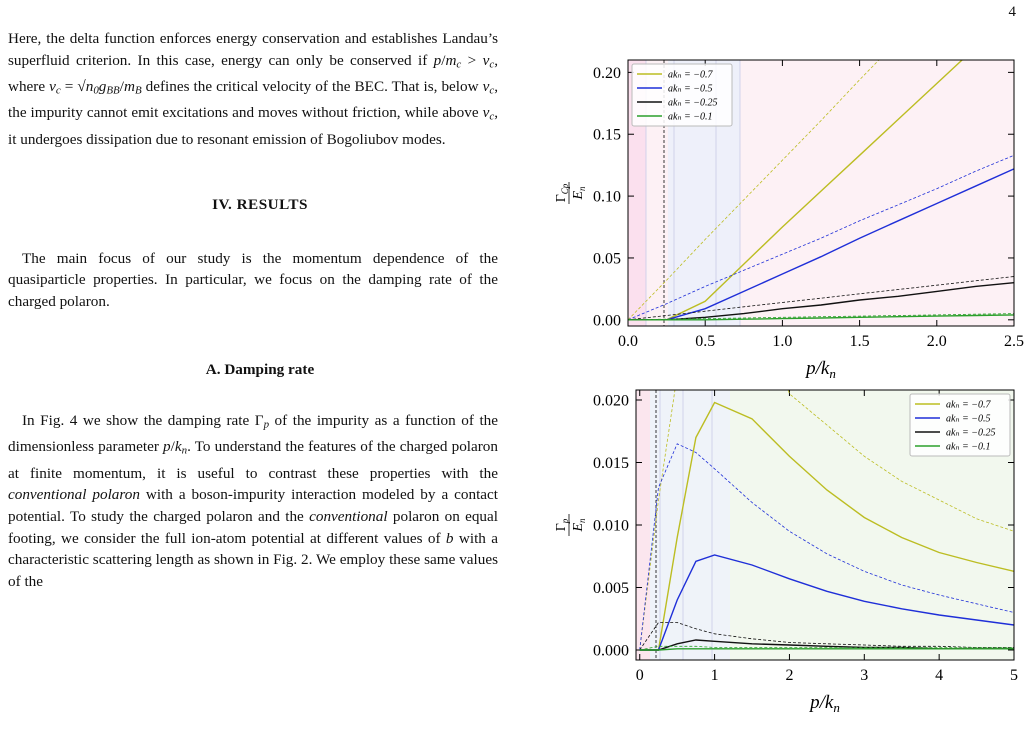 The image size is (1028, 748). I want to click on math-subscript: B, so click(138, 90).